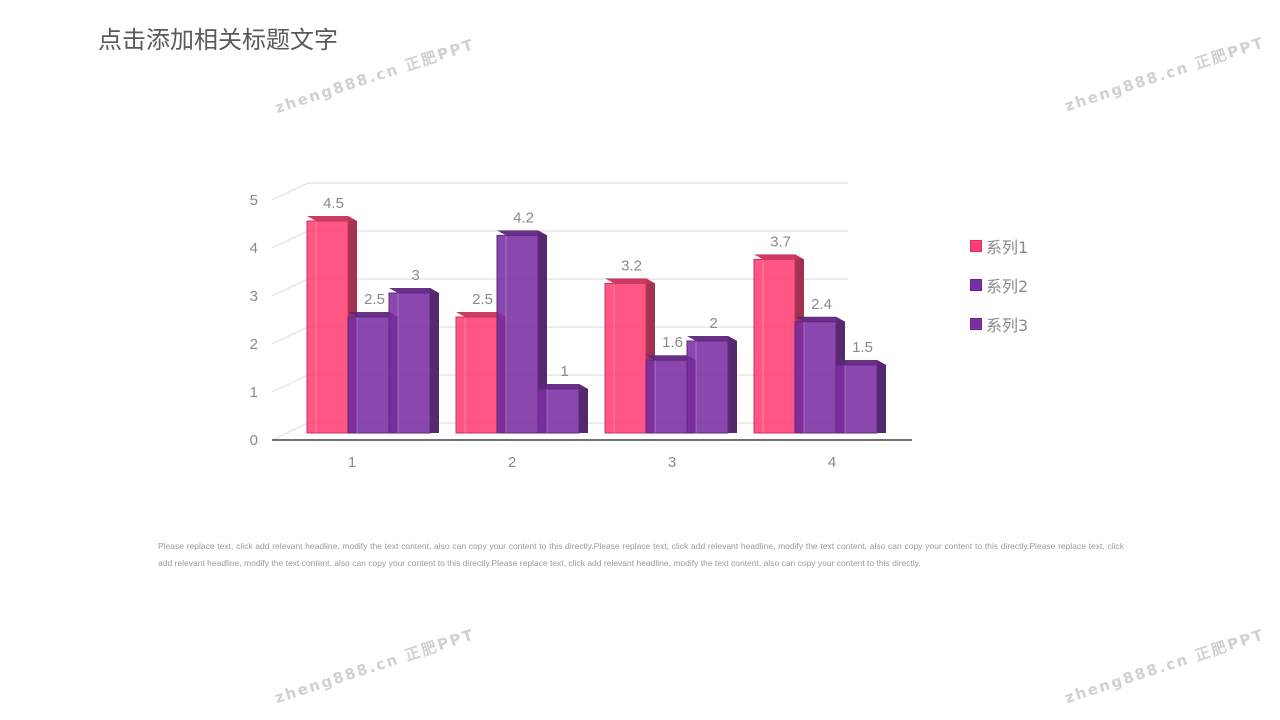 The width and height of the screenshot is (1280, 720). Describe the element at coordinates (1007, 247) in the screenshot. I see `legend-label: 系列1` at that location.